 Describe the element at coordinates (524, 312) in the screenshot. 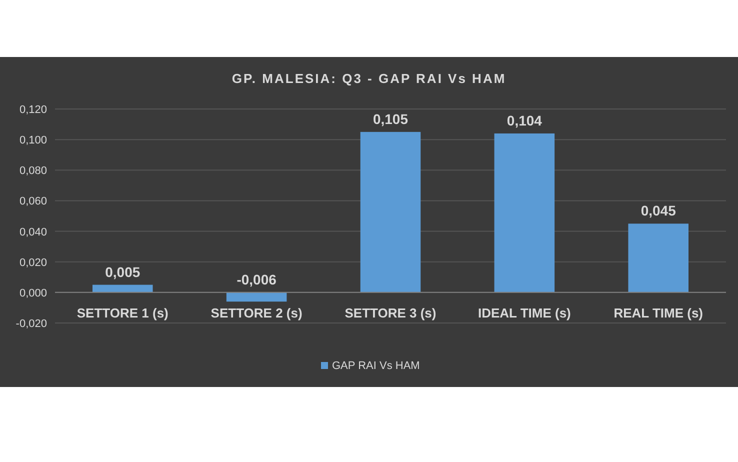

I see `x-tick-label: IDEAL TIME (s)` at that location.